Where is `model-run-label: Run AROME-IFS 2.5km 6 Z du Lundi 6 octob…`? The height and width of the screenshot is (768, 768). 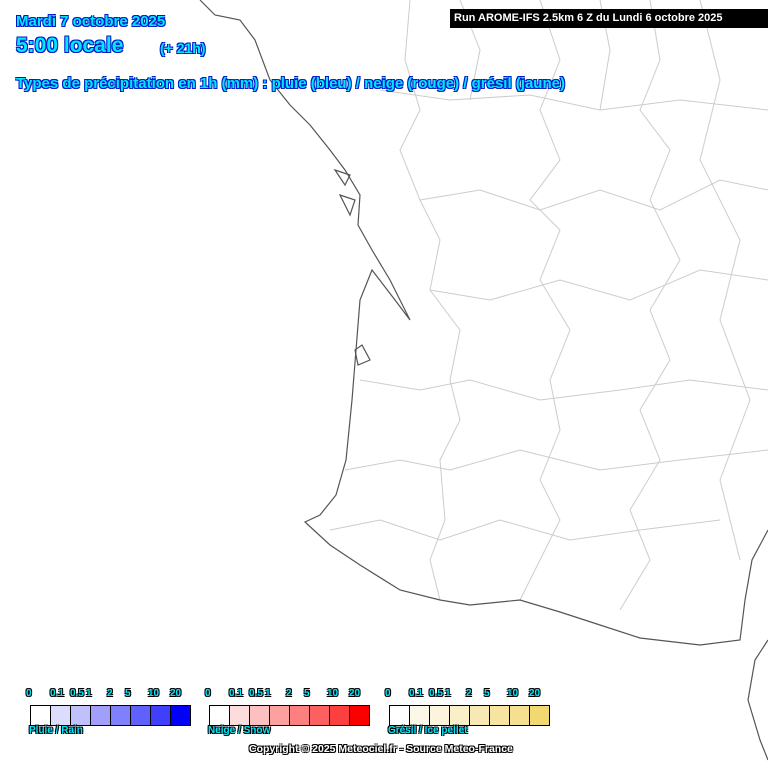
model-run-label: Run AROME-IFS 2.5km 6 Z du Lundi 6 octob… is located at coordinates (609, 18).